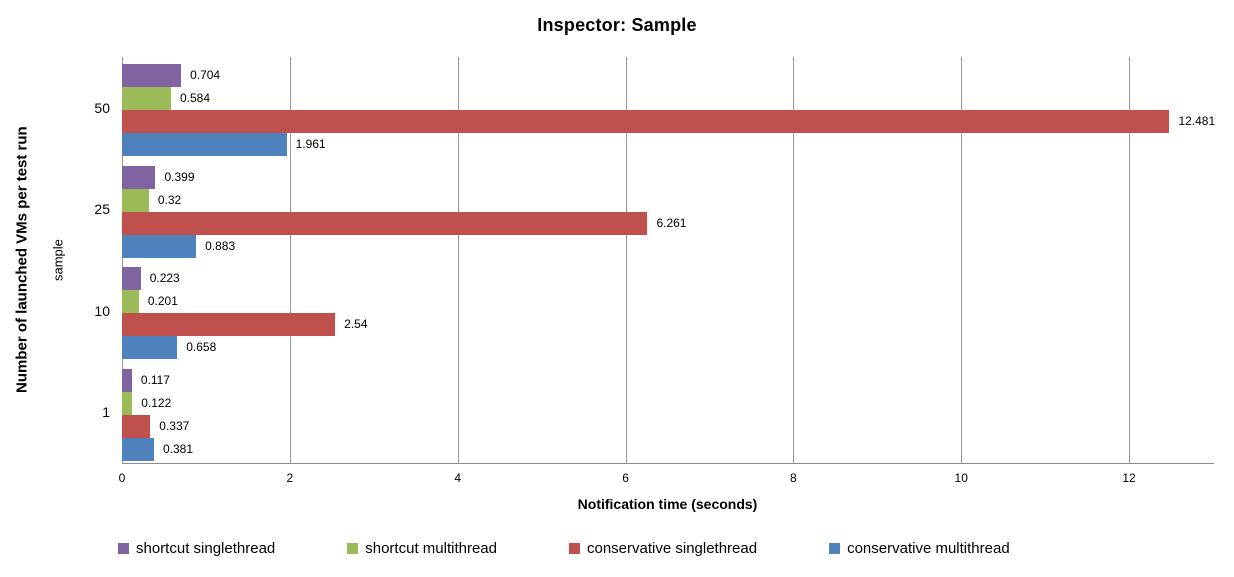 The height and width of the screenshot is (577, 1234). I want to click on legend-label: conservative singlethread, so click(672, 548).